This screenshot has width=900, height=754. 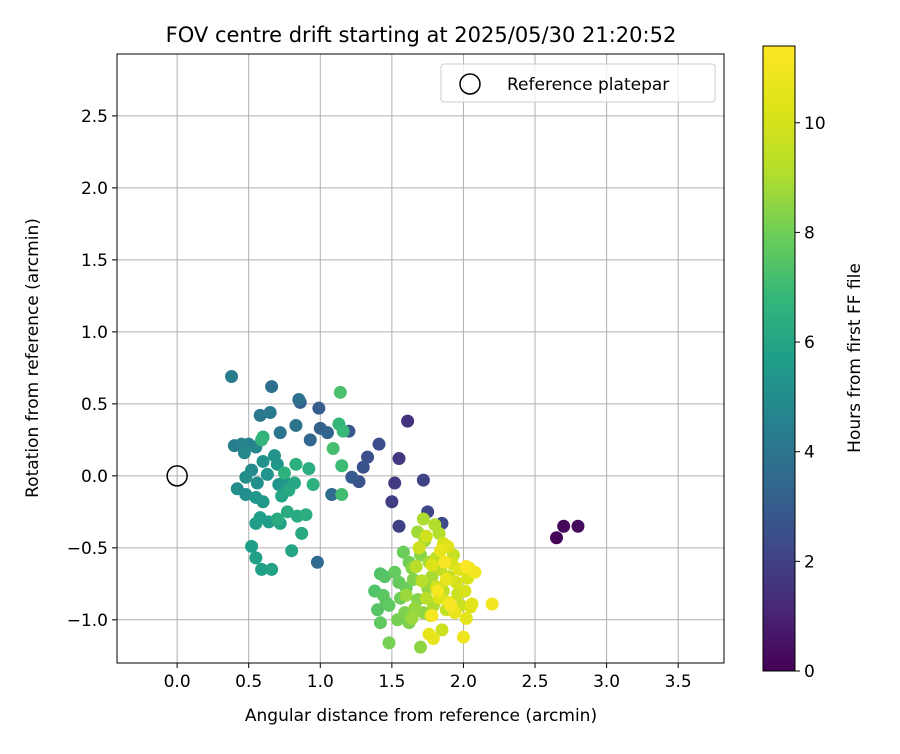 I want to click on y-axis-label: Rotation from reference (arcmin), so click(x=33, y=358).